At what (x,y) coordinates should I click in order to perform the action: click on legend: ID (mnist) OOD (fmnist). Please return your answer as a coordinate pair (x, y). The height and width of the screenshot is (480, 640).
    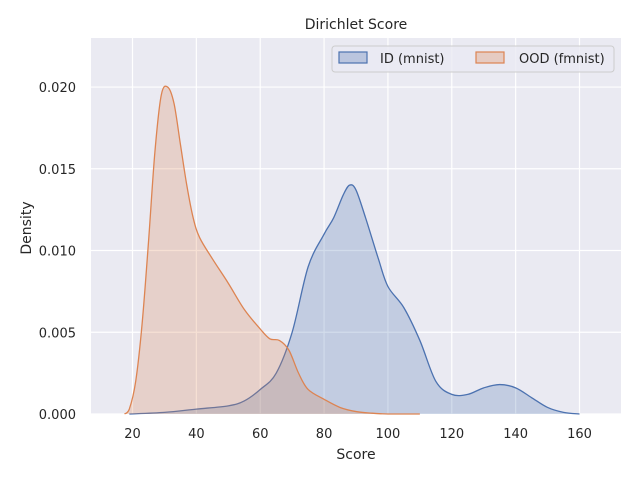
    Looking at the image, I should click on (473, 59).